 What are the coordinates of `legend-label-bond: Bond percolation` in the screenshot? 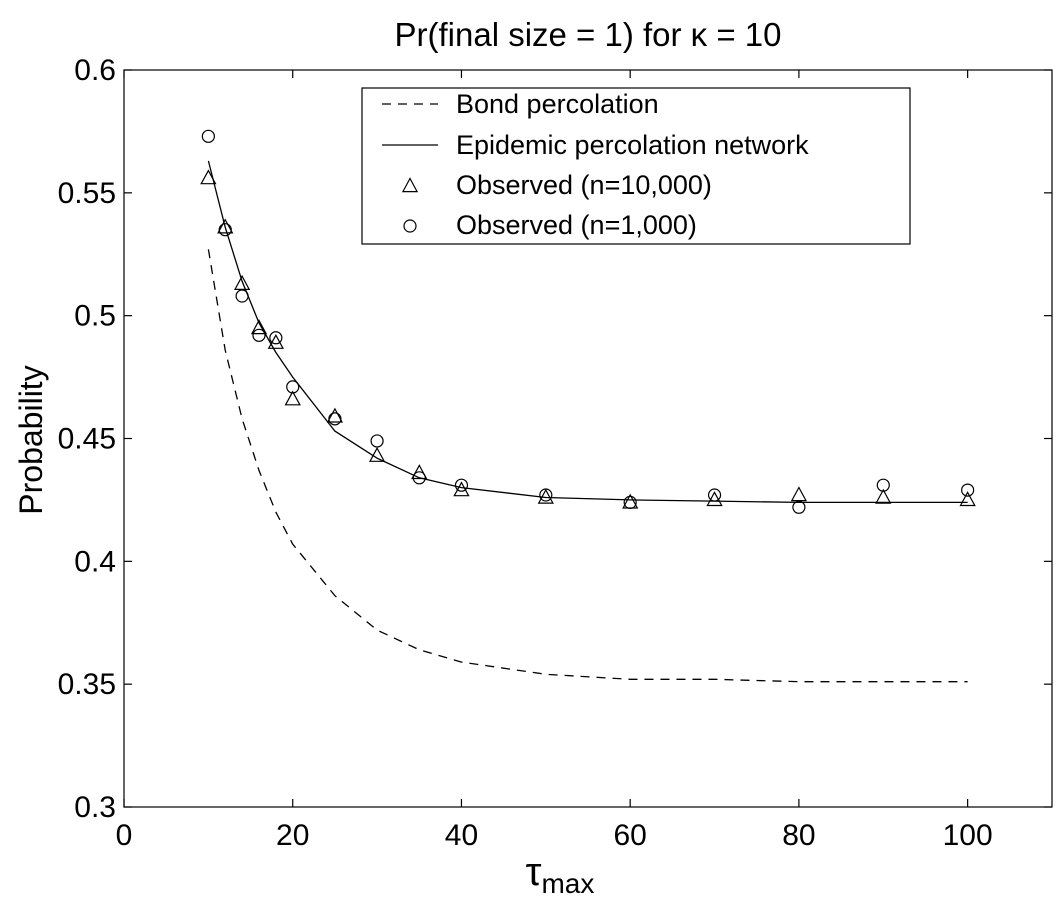 It's located at (557, 104).